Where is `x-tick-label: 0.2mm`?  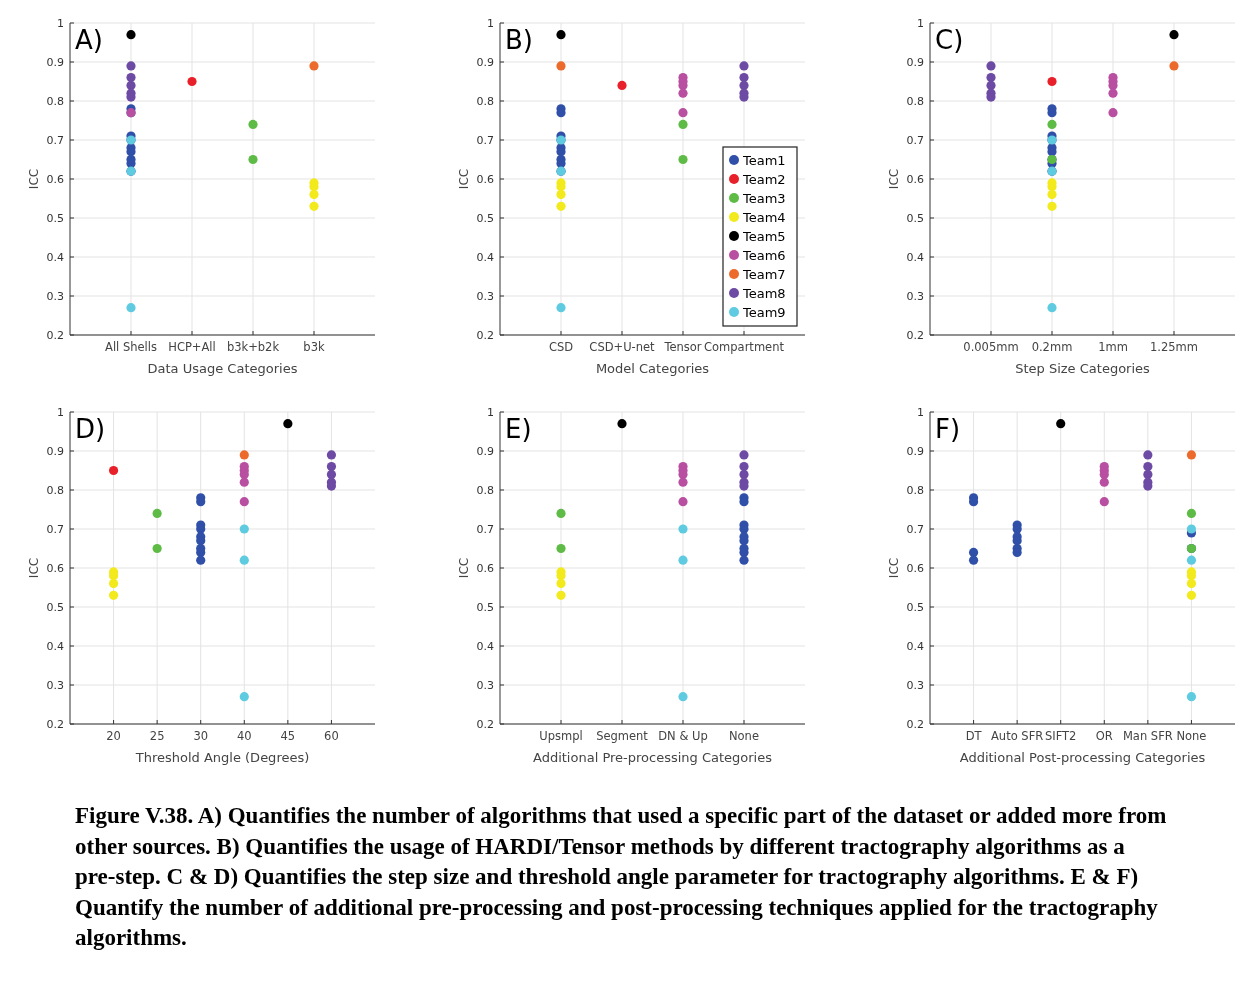 x-tick-label: 0.2mm is located at coordinates (1052, 347).